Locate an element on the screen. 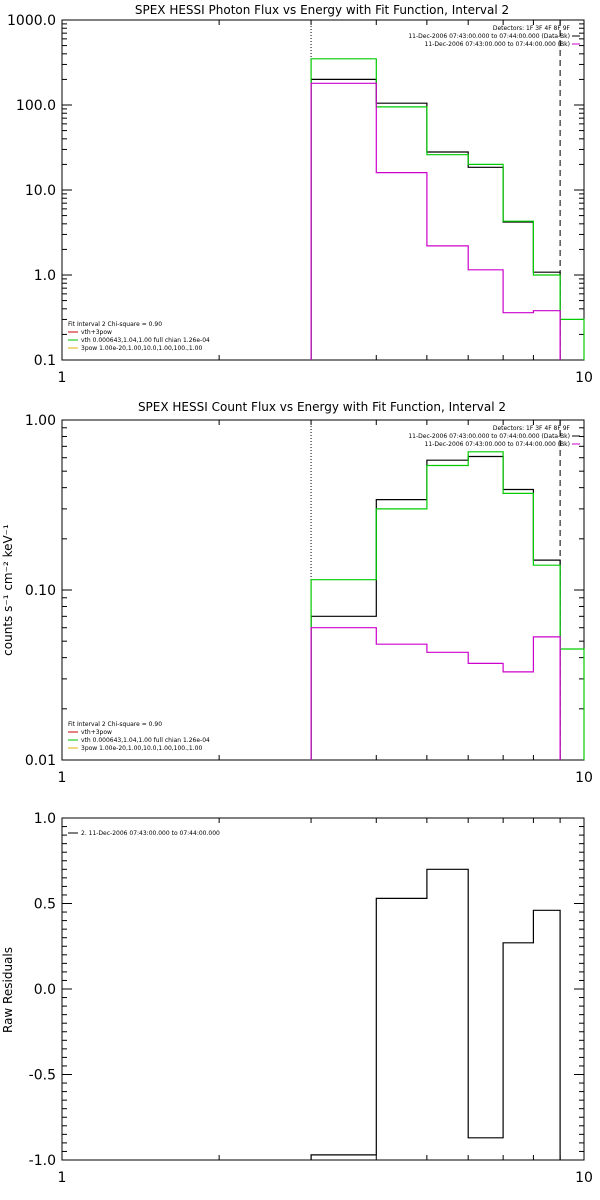 The height and width of the screenshot is (1200, 600). y-tick-label: 0.0 is located at coordinates (45, 990).